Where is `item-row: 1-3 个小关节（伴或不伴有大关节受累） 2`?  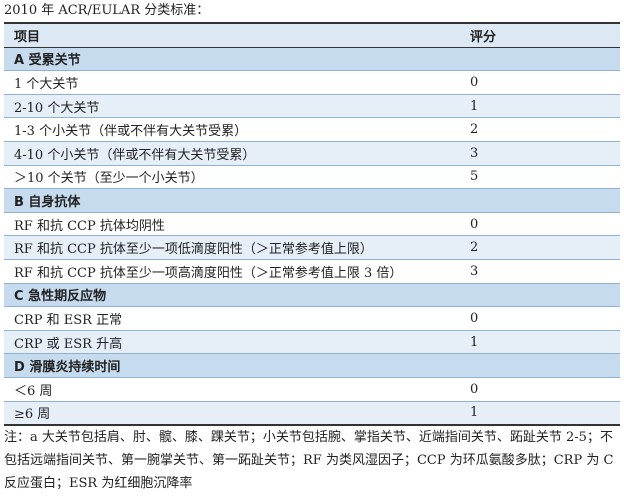
item-row: 1-3 个小关节（伴或不伴有大关节受累） 2 is located at coordinates (312, 129).